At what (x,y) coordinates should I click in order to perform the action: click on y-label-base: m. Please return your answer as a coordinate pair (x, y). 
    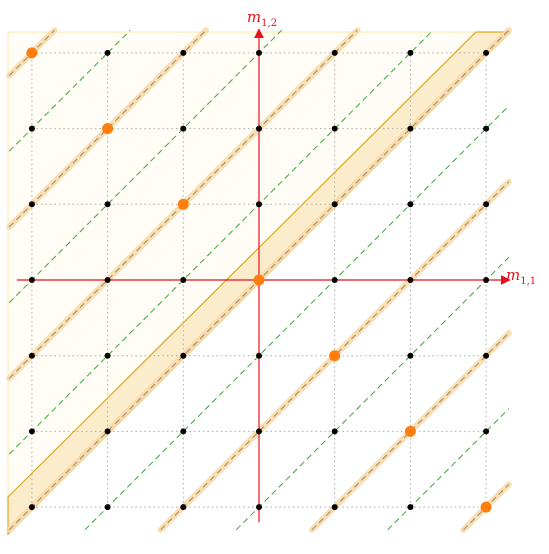
    Looking at the image, I should click on (254, 17).